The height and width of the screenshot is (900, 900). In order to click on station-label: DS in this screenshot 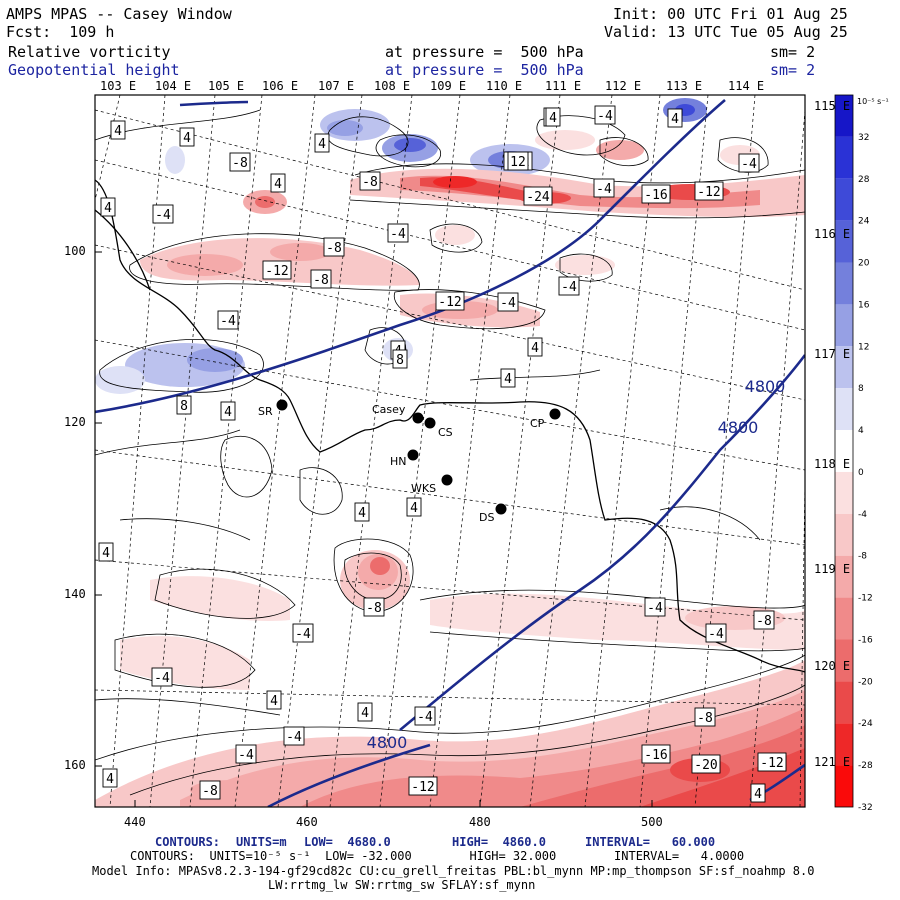, I will do `click(486, 517)`.